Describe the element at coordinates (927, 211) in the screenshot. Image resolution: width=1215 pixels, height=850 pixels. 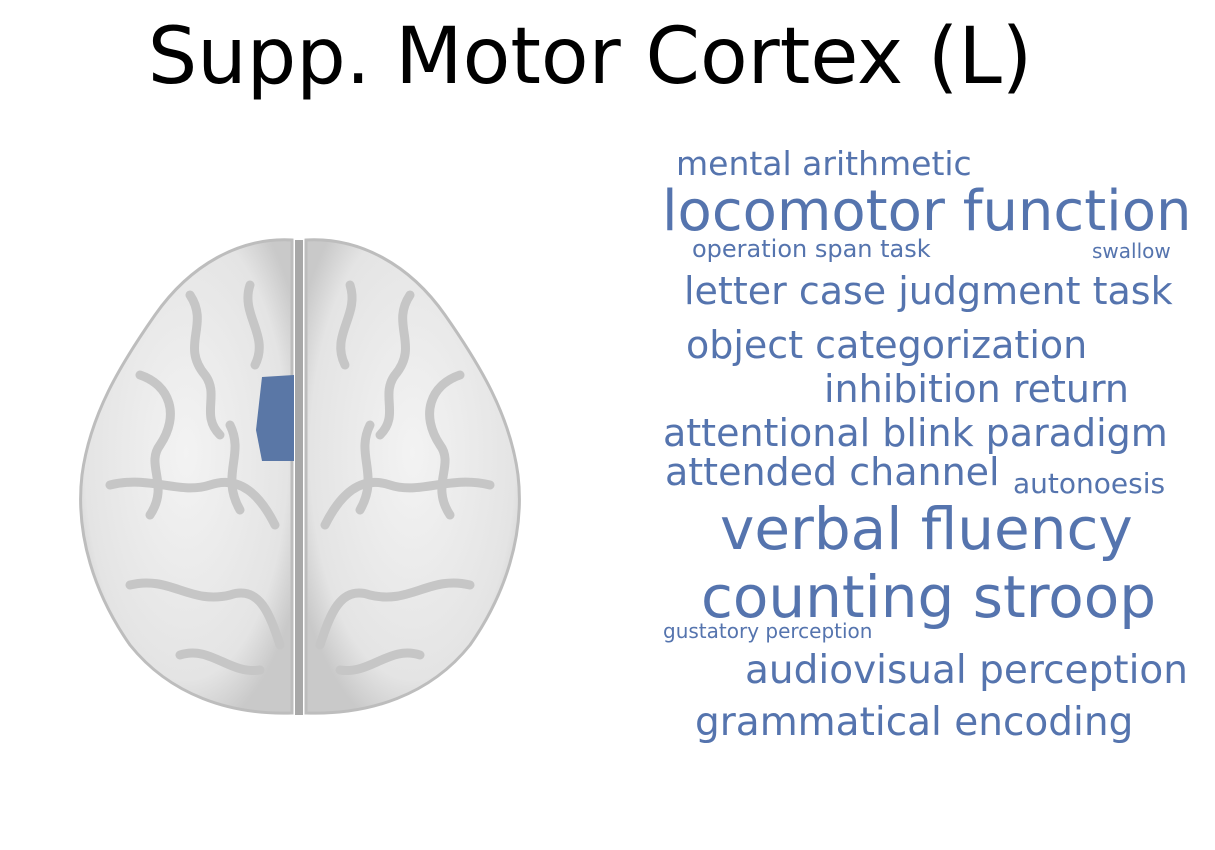
I see `word-cloud-term: locomotor function` at that location.